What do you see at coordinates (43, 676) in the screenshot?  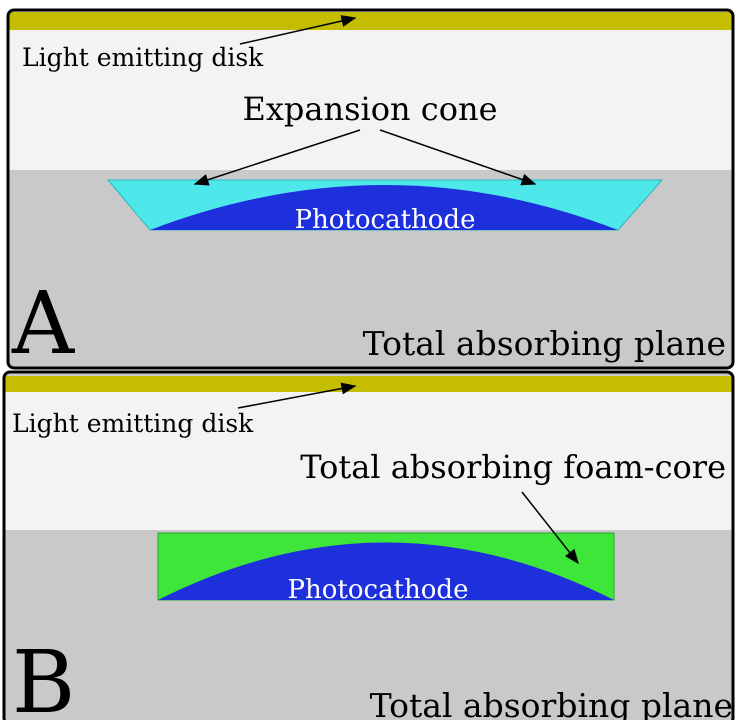 I see `panel-letter: B` at bounding box center [43, 676].